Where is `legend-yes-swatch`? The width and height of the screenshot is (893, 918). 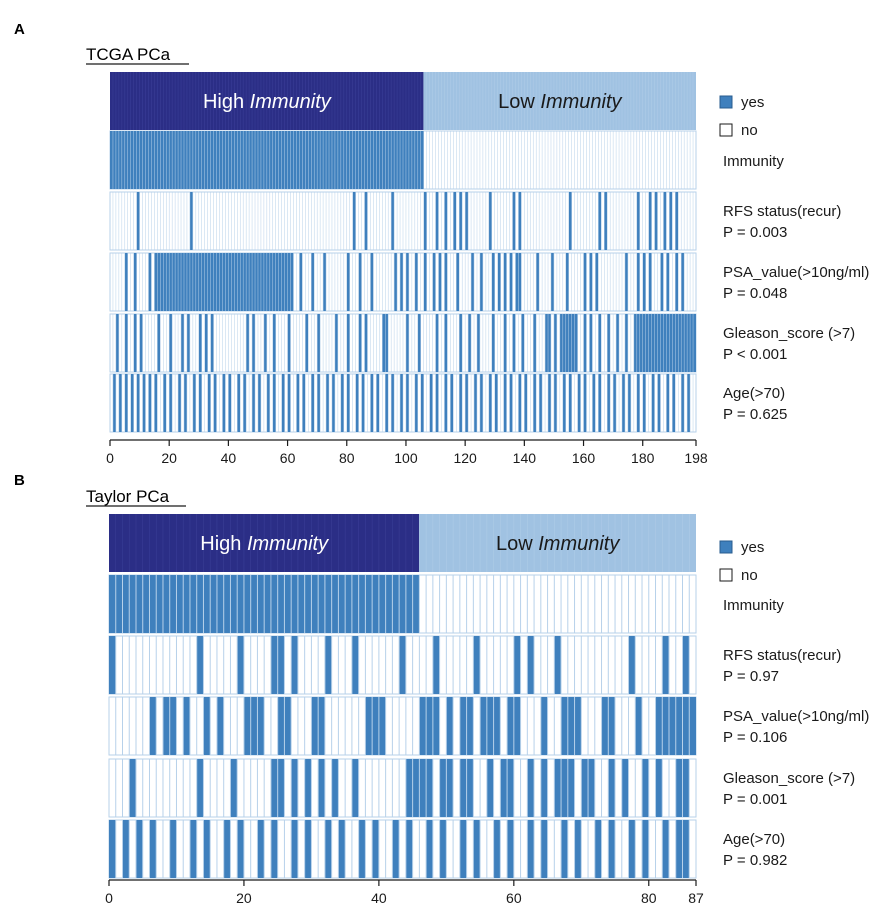 legend-yes-swatch is located at coordinates (726, 102).